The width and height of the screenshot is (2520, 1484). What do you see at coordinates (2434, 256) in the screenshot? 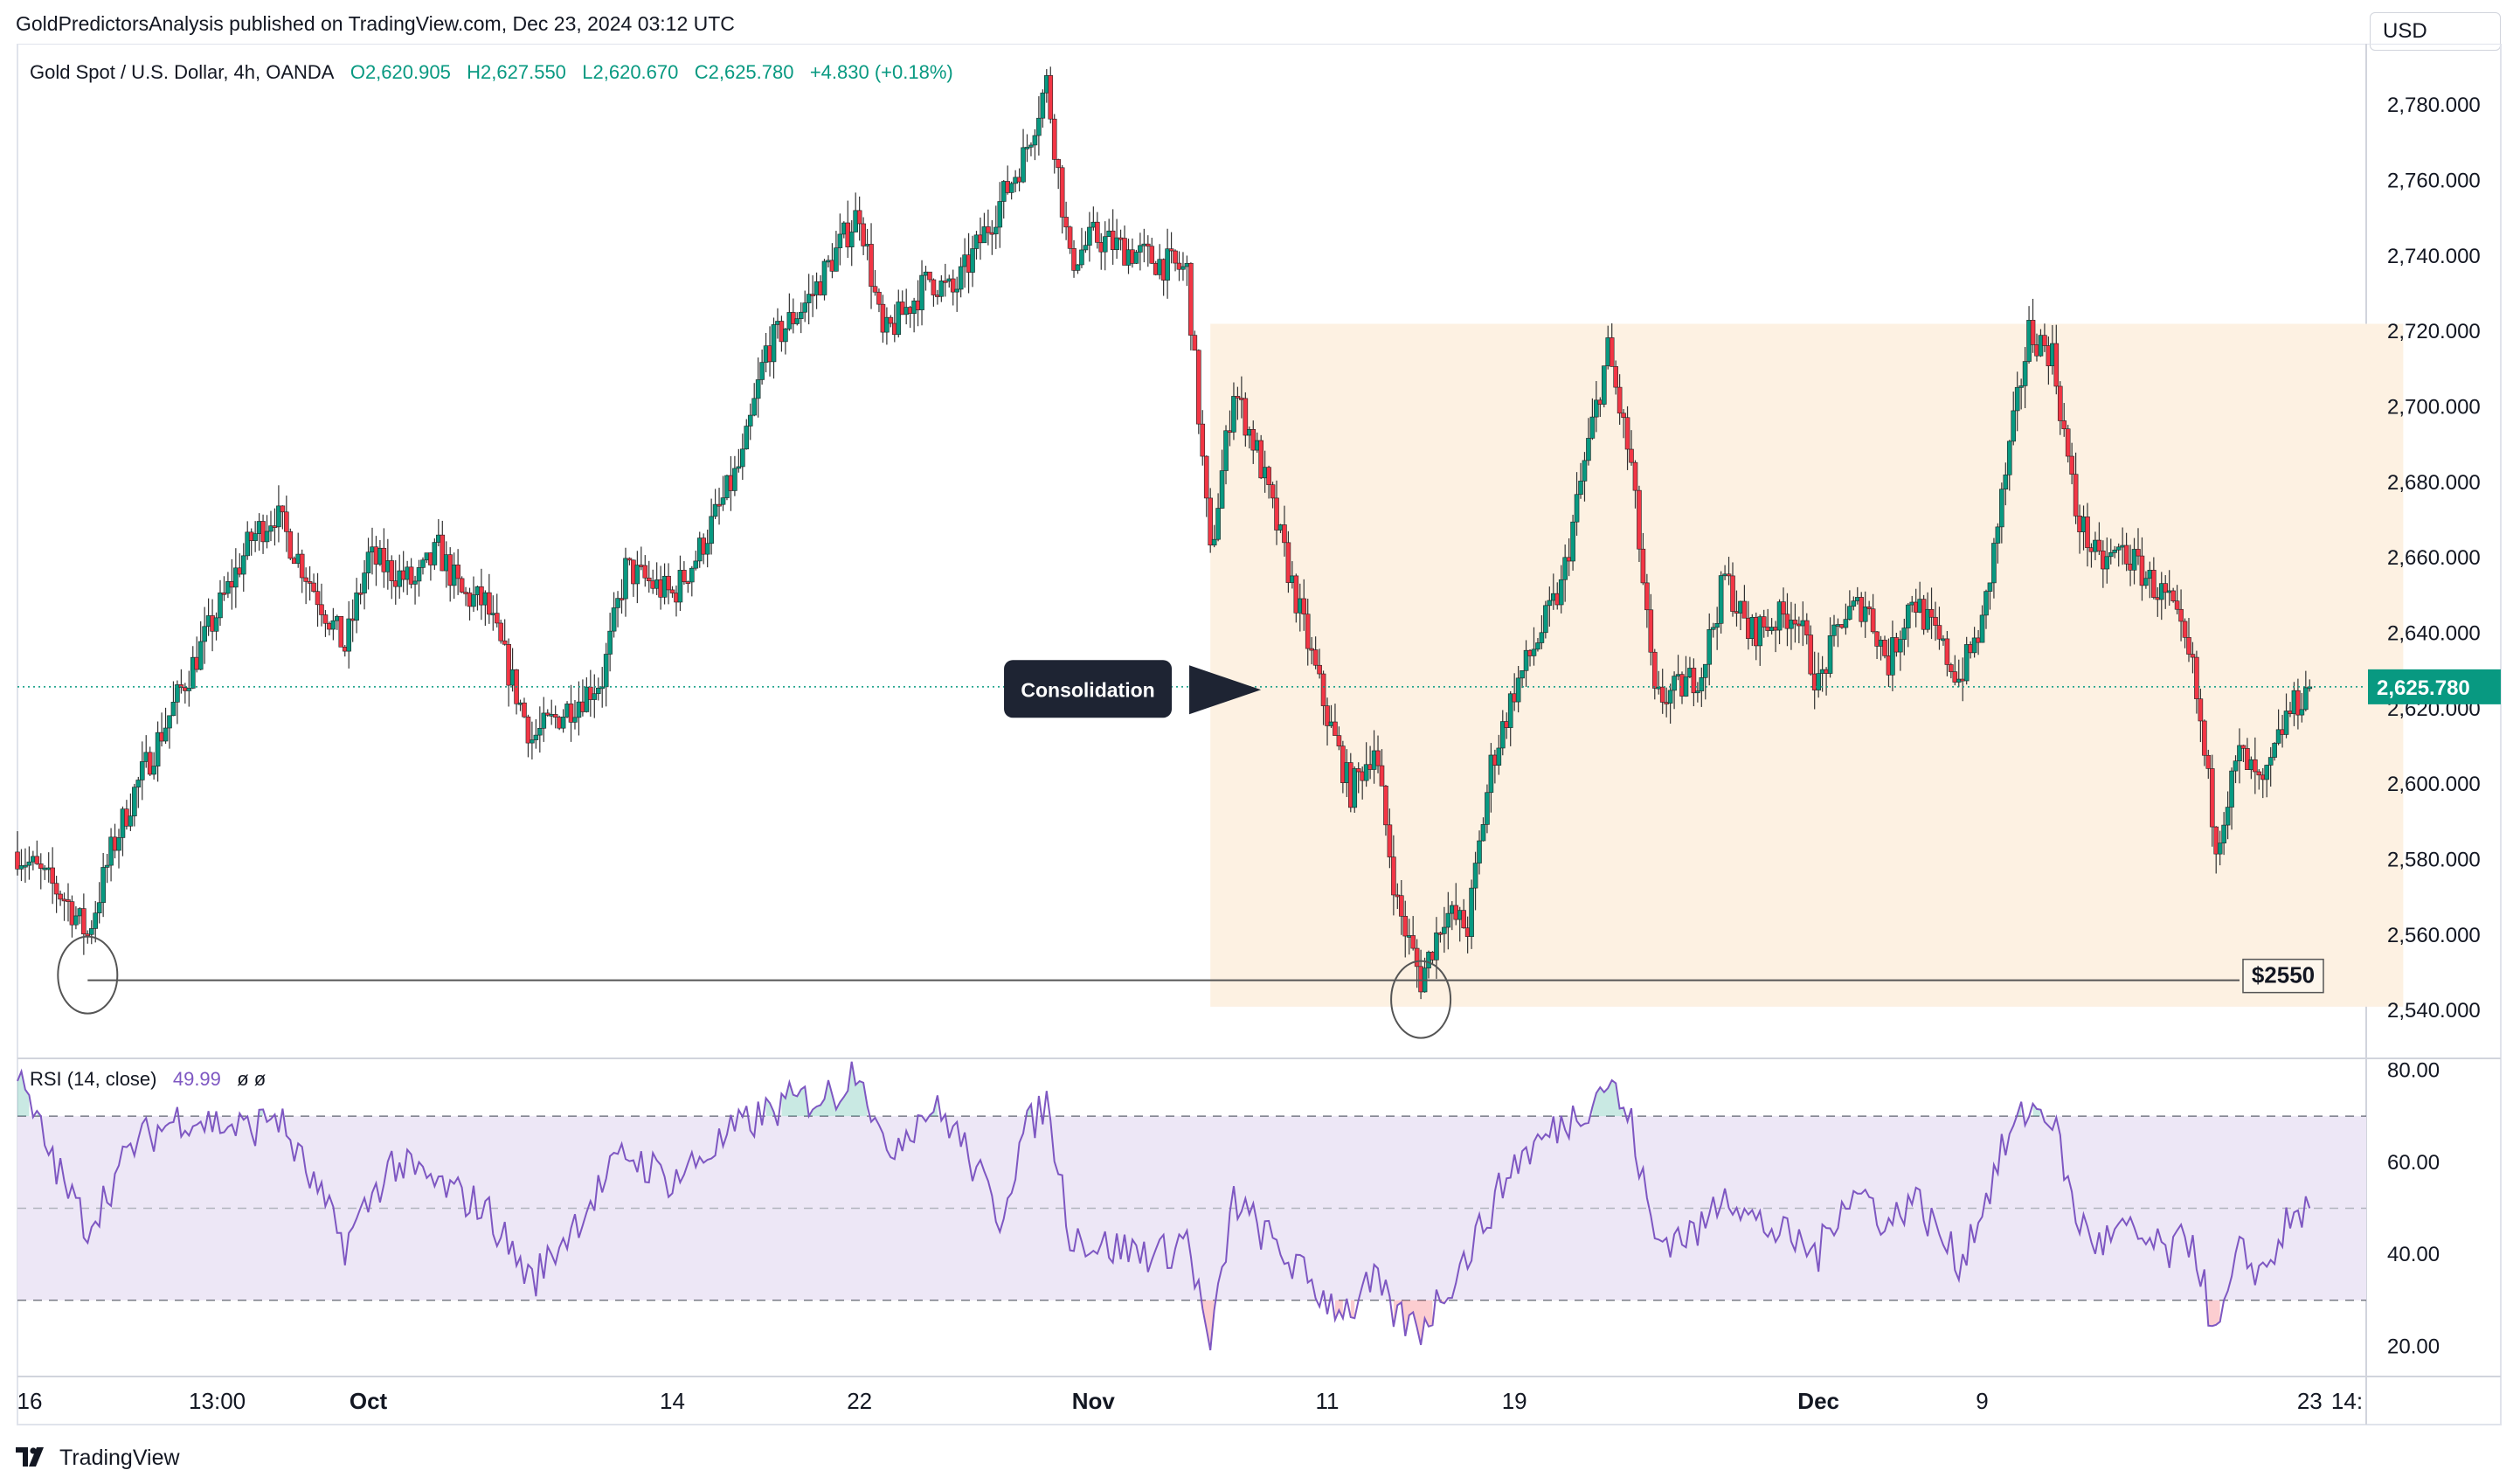
I see `price-tick-label: 2,740.000` at bounding box center [2434, 256].